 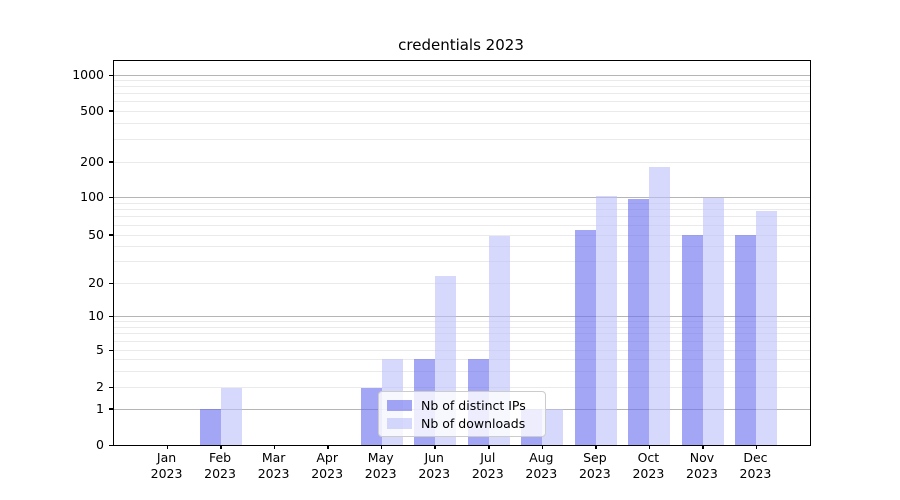 I want to click on y-tick-label: 10, so click(x=96, y=316).